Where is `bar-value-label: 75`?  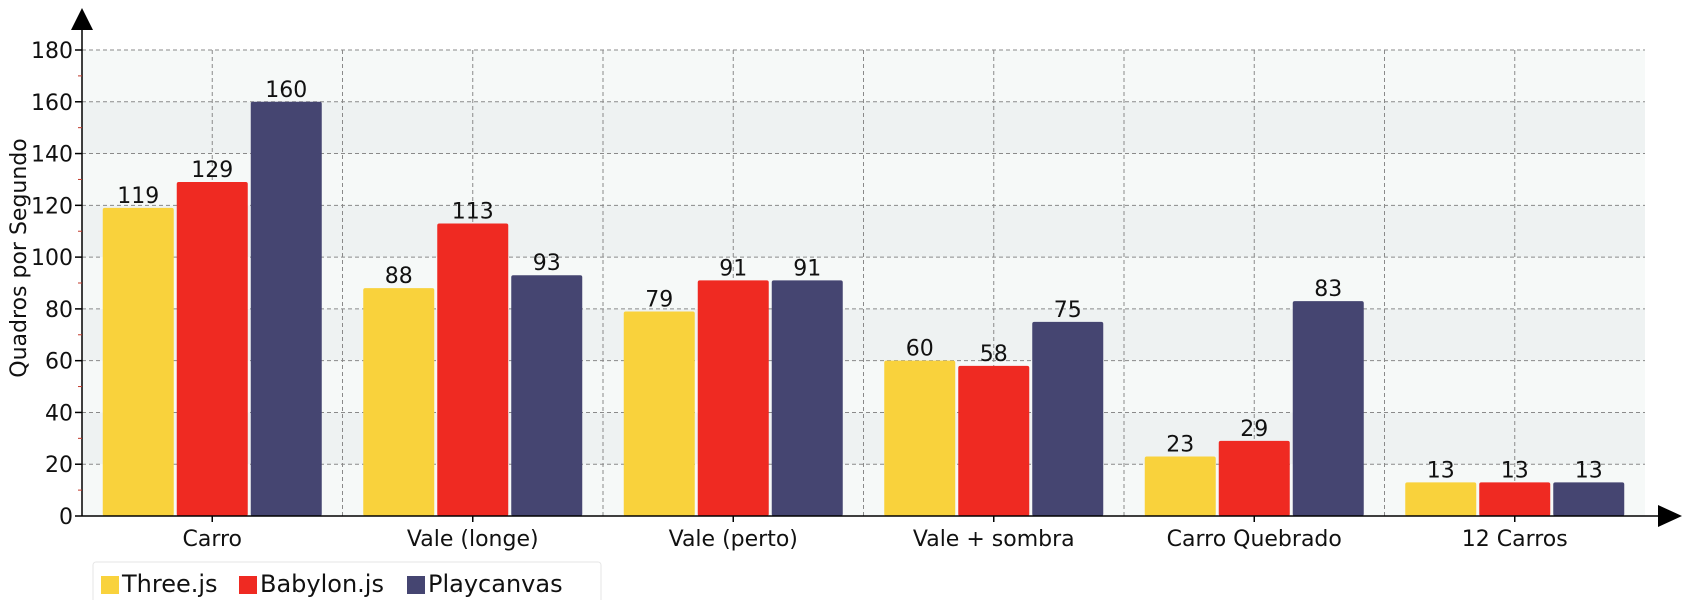
bar-value-label: 75 is located at coordinates (1068, 310).